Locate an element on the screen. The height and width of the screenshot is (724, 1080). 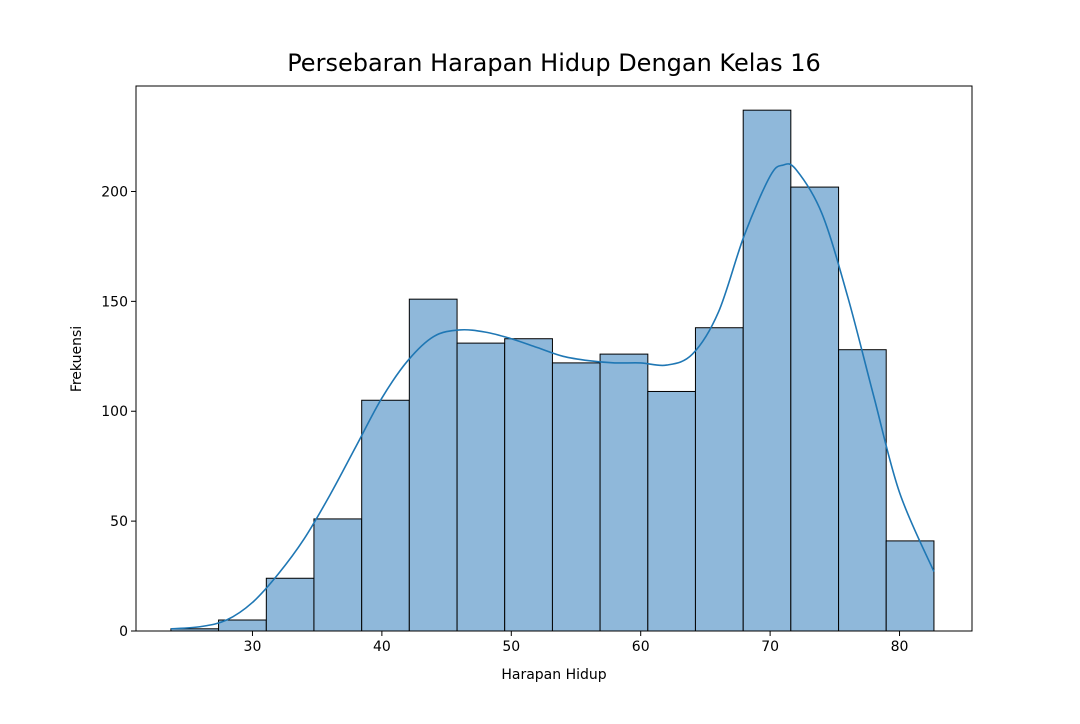
y-tick-label: 200 is located at coordinates (114, 192).